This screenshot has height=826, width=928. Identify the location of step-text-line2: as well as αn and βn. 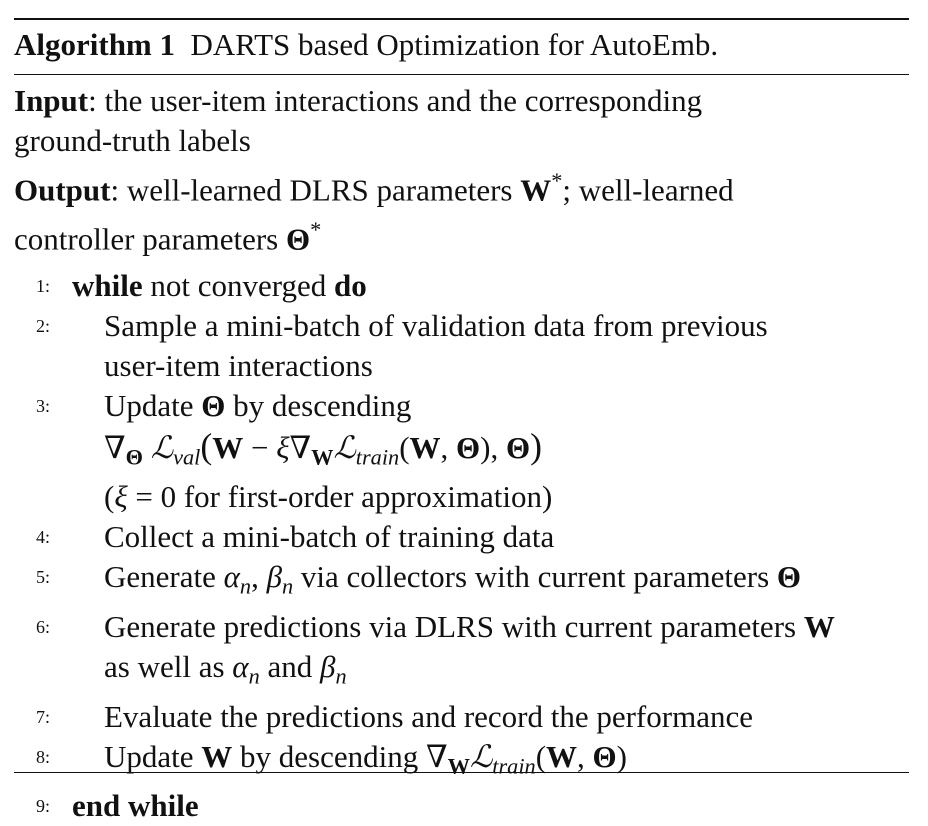
(225, 668).